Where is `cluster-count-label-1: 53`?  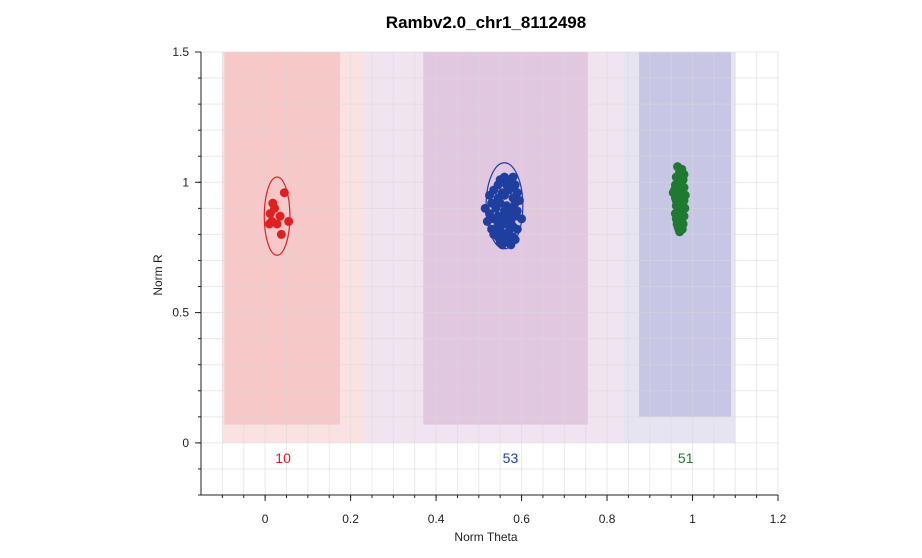
cluster-count-label-1: 53 is located at coordinates (511, 458).